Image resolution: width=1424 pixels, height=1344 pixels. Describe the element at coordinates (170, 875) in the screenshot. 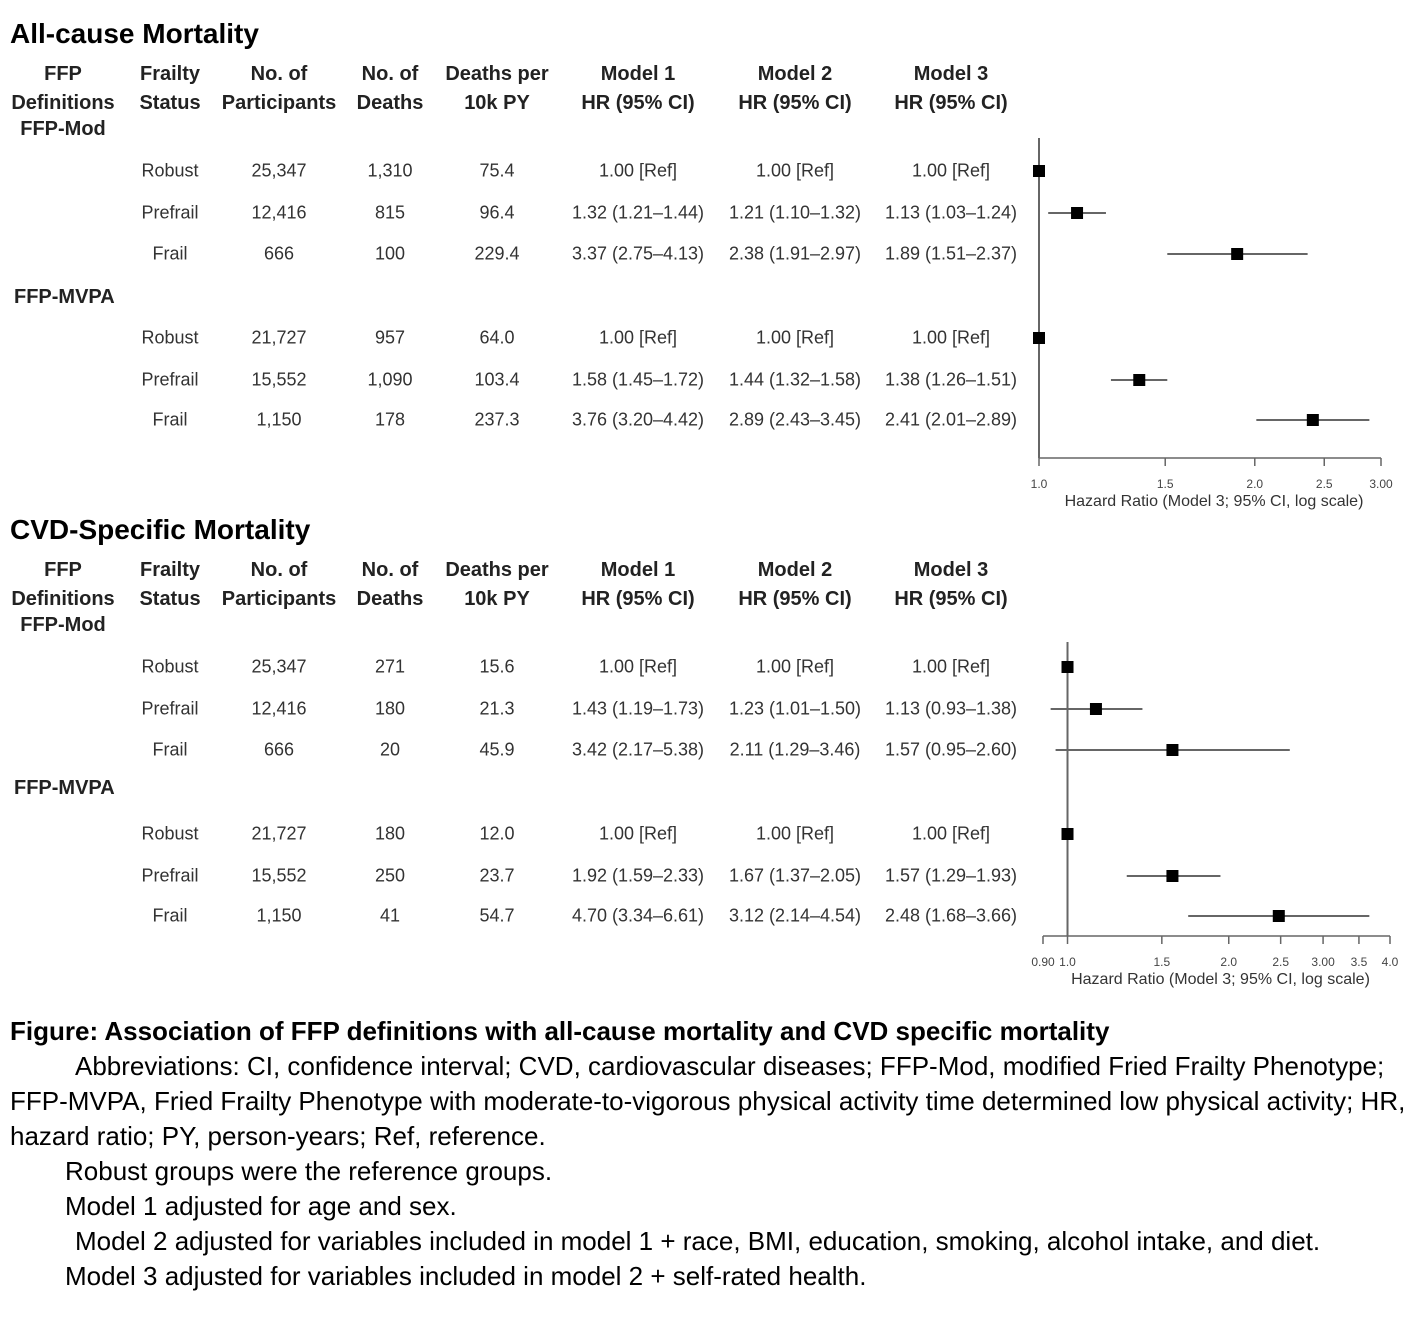

I see `cell-status: Prefrail` at that location.